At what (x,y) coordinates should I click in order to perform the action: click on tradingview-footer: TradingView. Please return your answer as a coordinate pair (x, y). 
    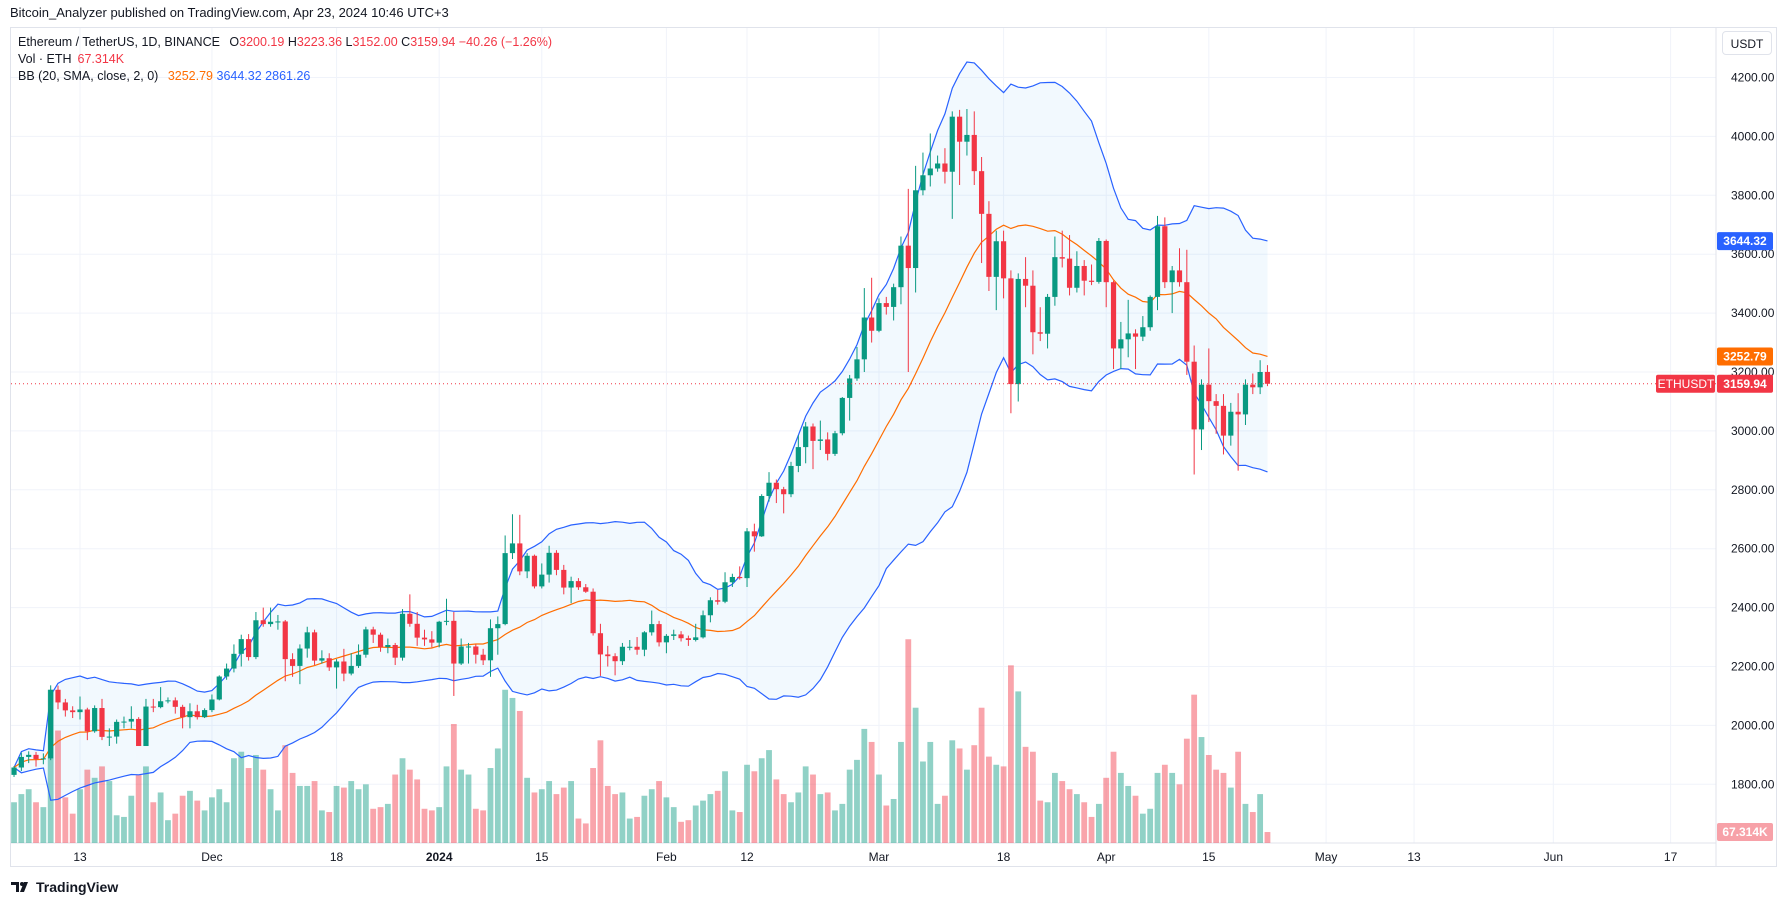
    Looking at the image, I should click on (64, 887).